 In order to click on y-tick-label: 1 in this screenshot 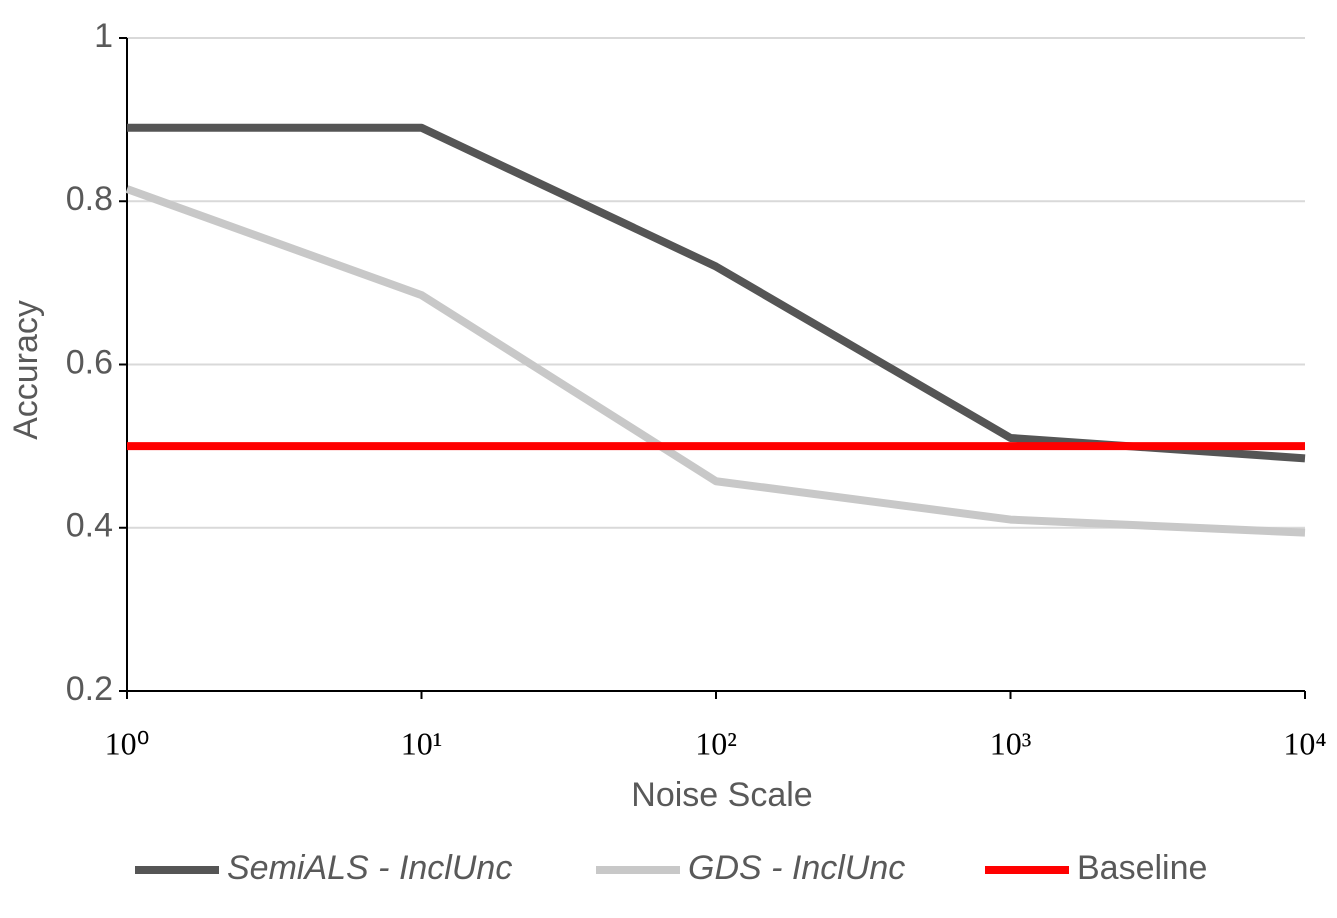, I will do `click(103, 36)`.